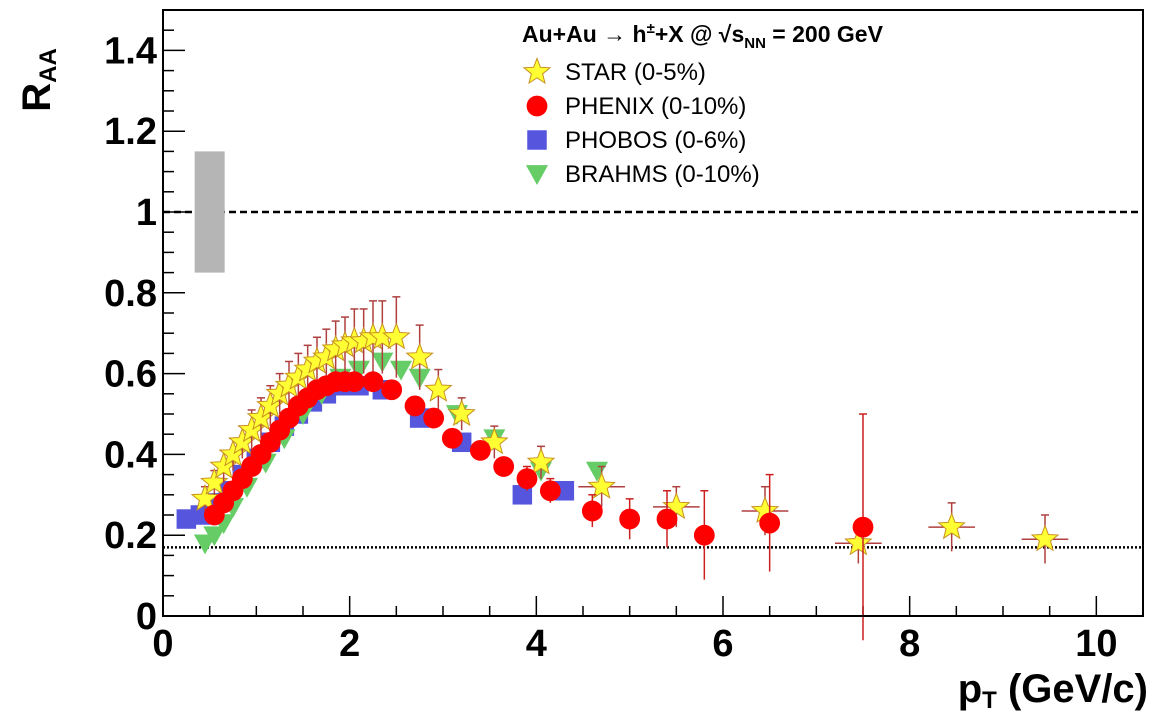 The image size is (1158, 714). Describe the element at coordinates (38, 80) in the screenshot. I see `y-axis-title: RAA` at that location.